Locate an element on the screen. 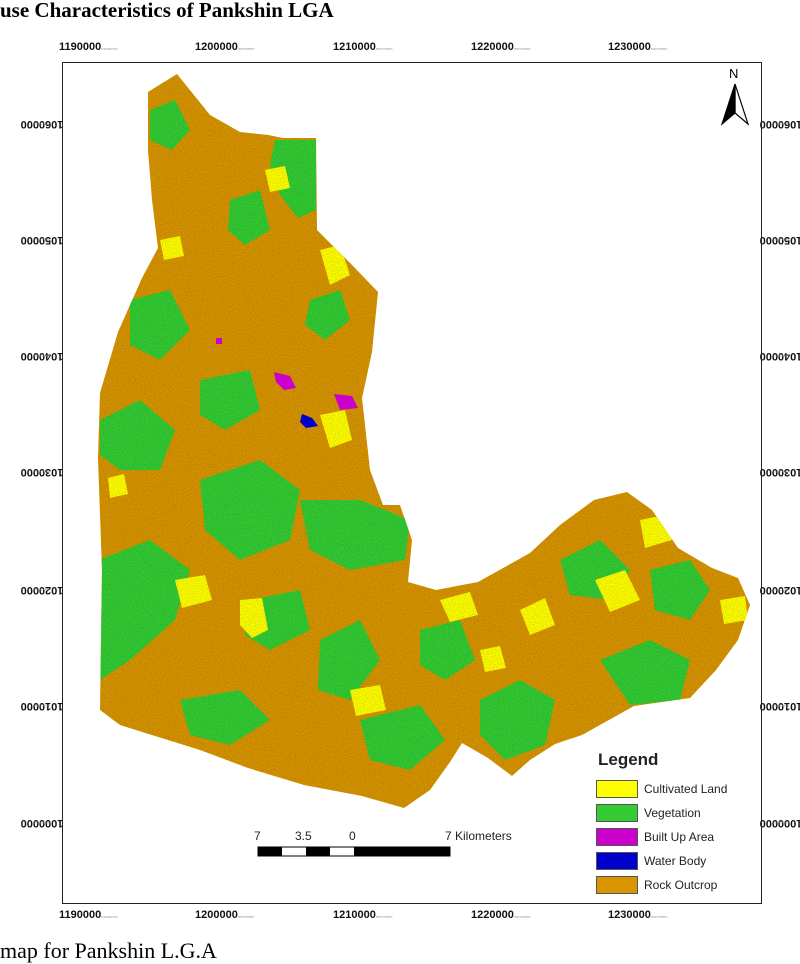  x-tick-top-1: 1190000mmmmm is located at coordinates (88, 47).